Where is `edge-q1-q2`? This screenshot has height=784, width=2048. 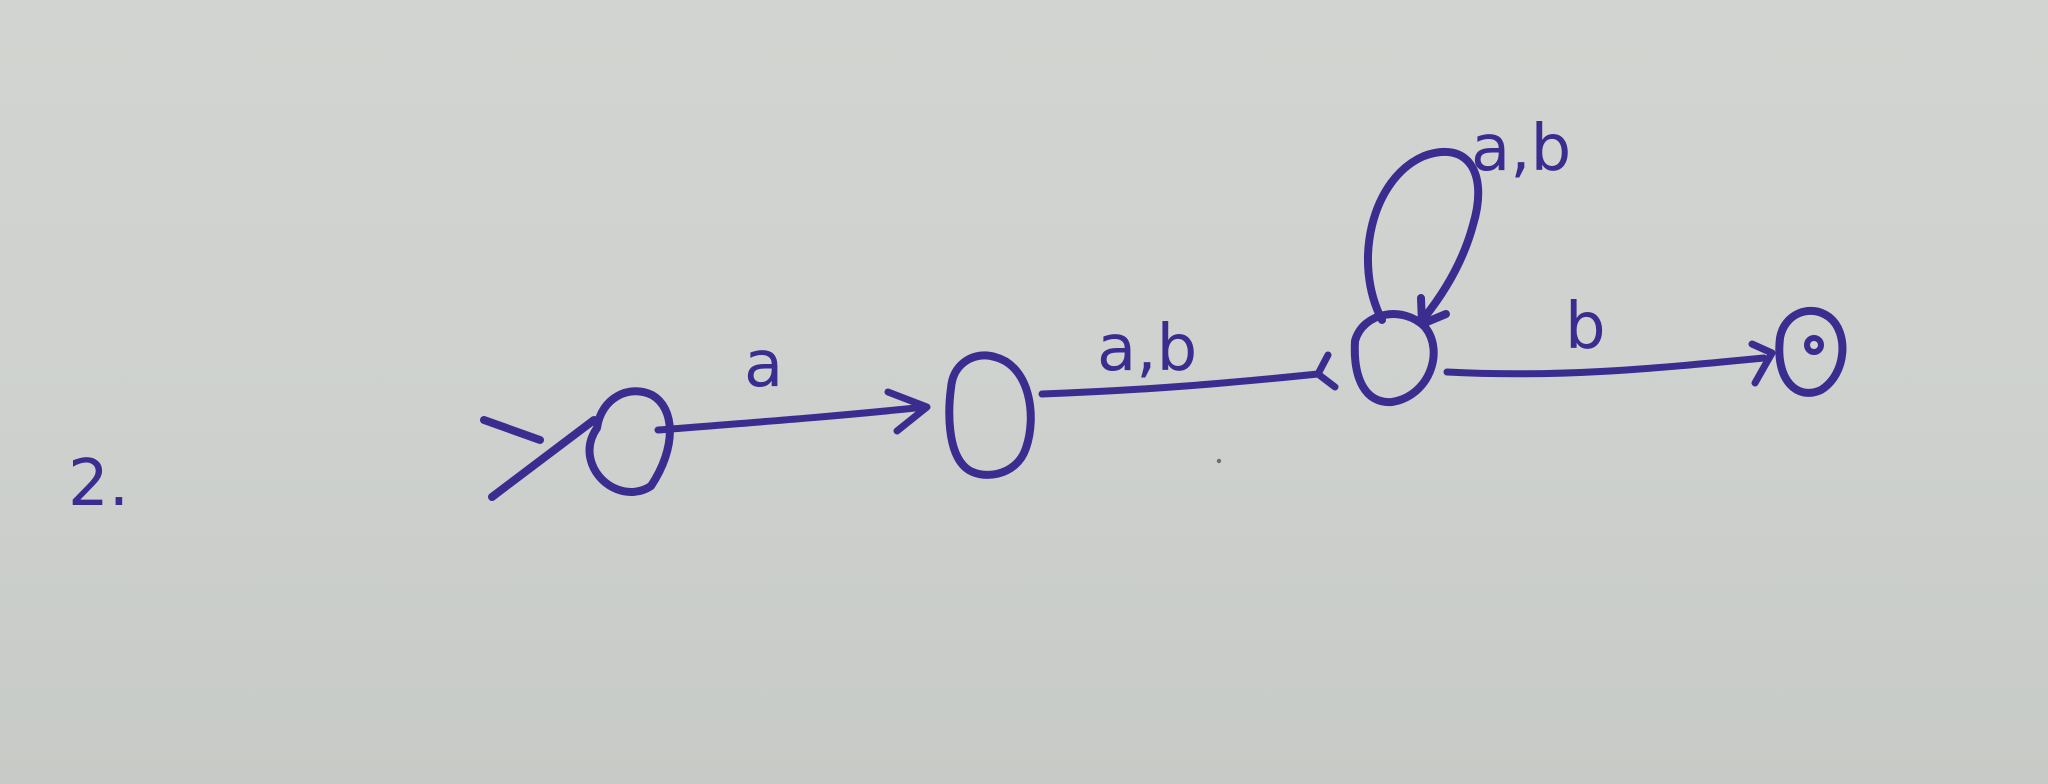
edge-q1-q2 is located at coordinates (1188, 374).